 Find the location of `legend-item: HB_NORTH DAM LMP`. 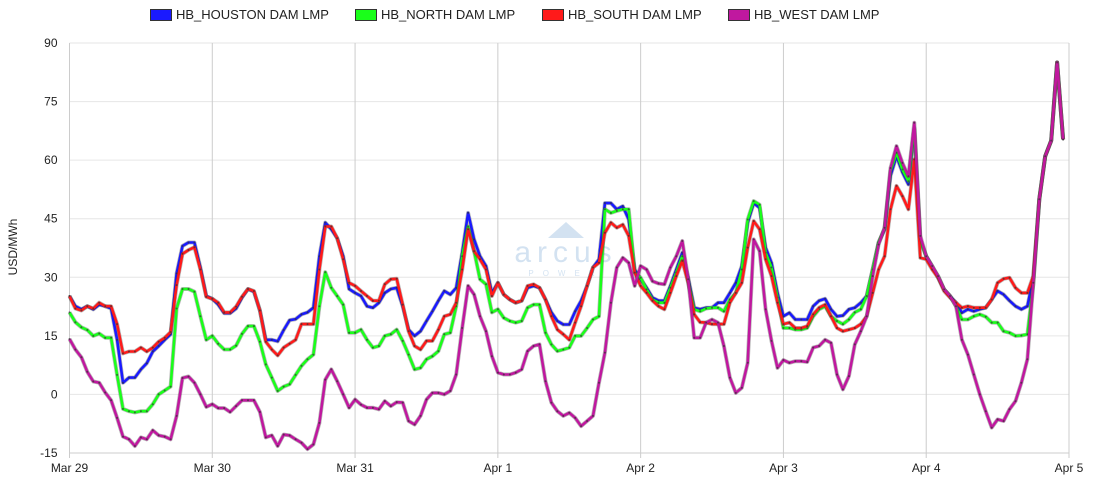

legend-item: HB_NORTH DAM LMP is located at coordinates (435, 14).